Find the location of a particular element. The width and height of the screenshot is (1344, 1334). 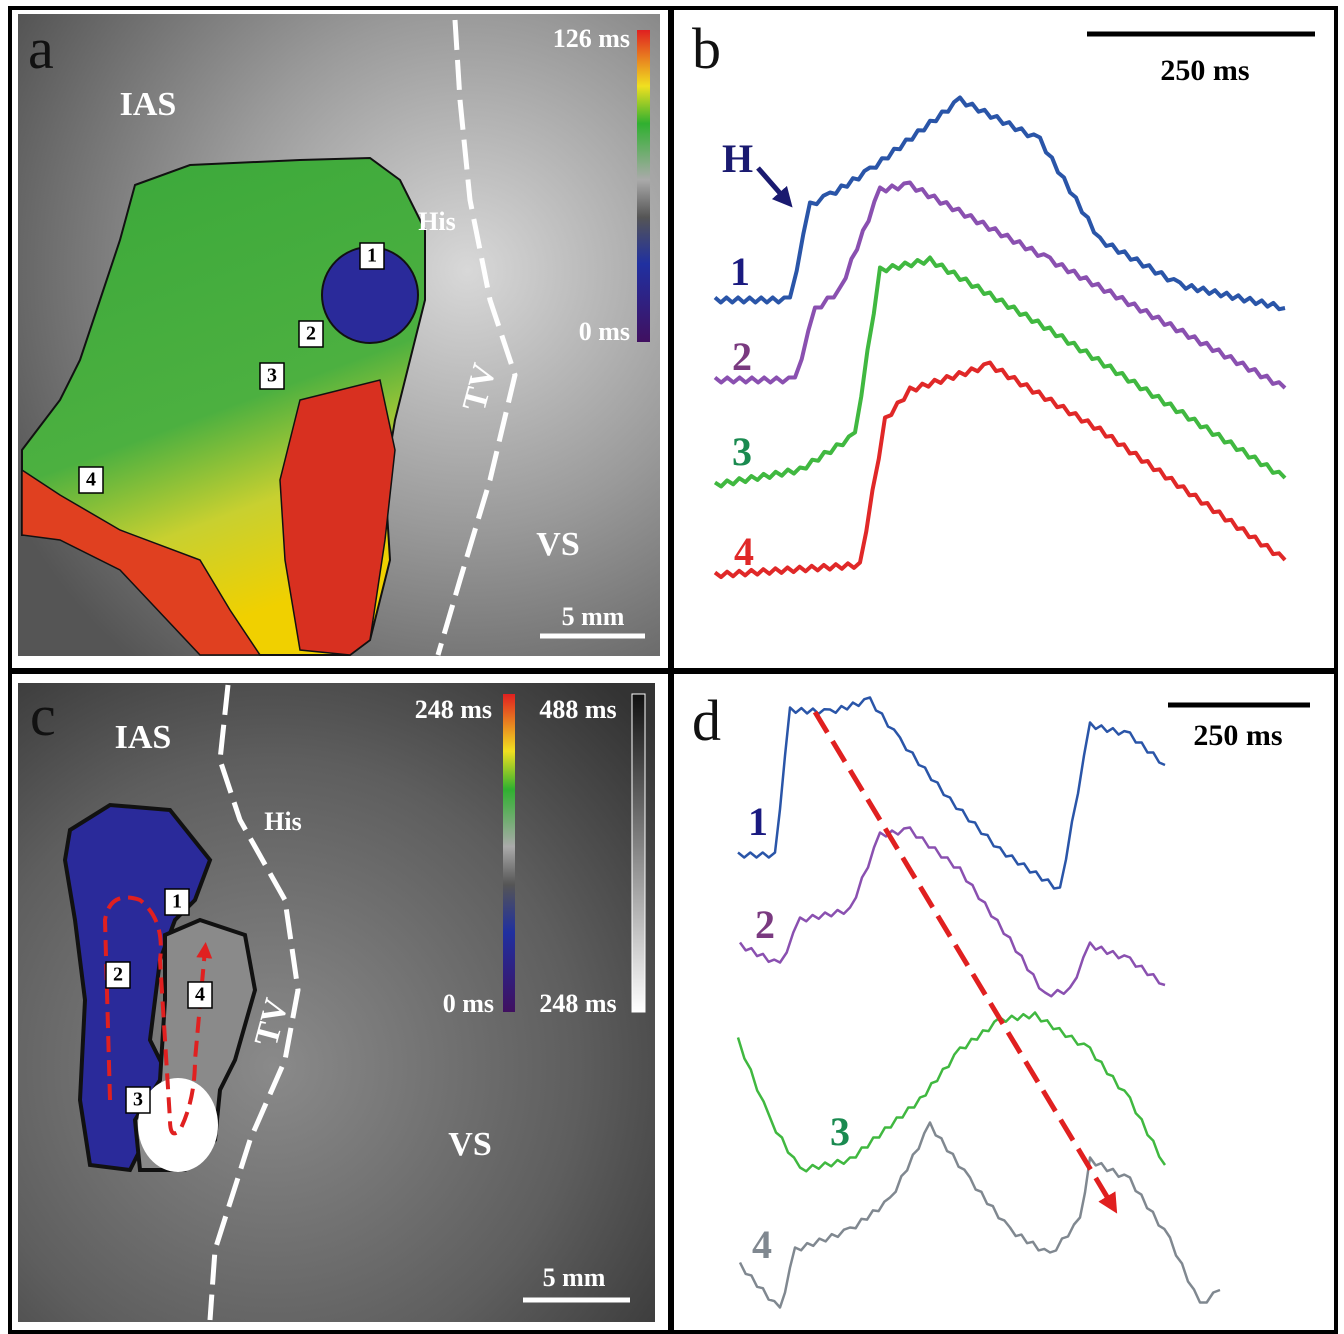

propagation-path is located at coordinates (157, 1015).